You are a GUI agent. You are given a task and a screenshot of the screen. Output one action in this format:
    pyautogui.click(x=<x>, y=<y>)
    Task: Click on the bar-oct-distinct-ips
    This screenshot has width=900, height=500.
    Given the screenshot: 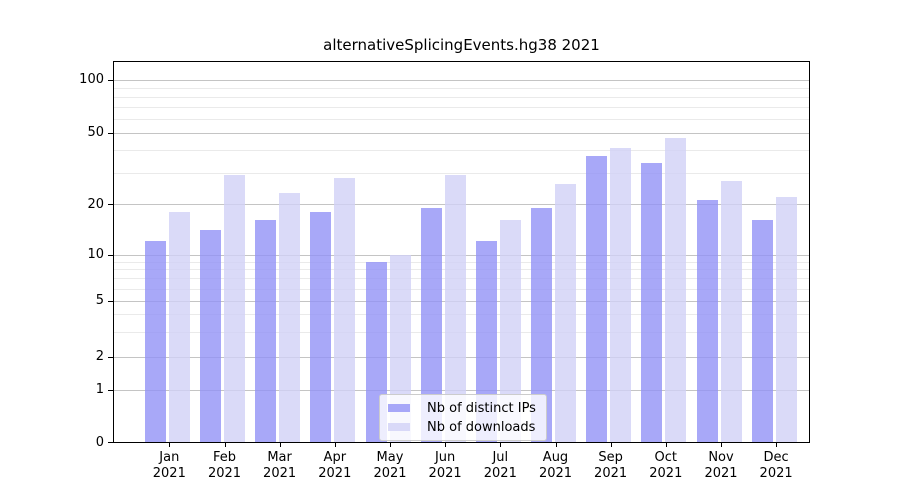 What is the action you would take?
    pyautogui.click(x=652, y=302)
    